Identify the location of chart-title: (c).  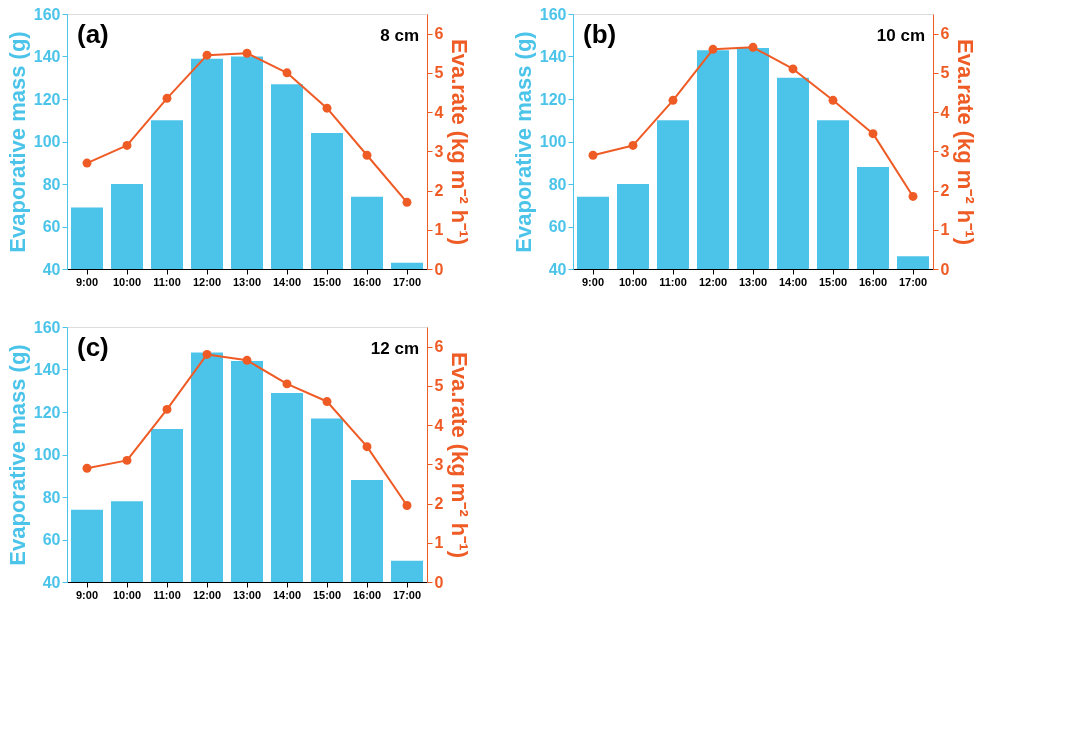
(93, 347).